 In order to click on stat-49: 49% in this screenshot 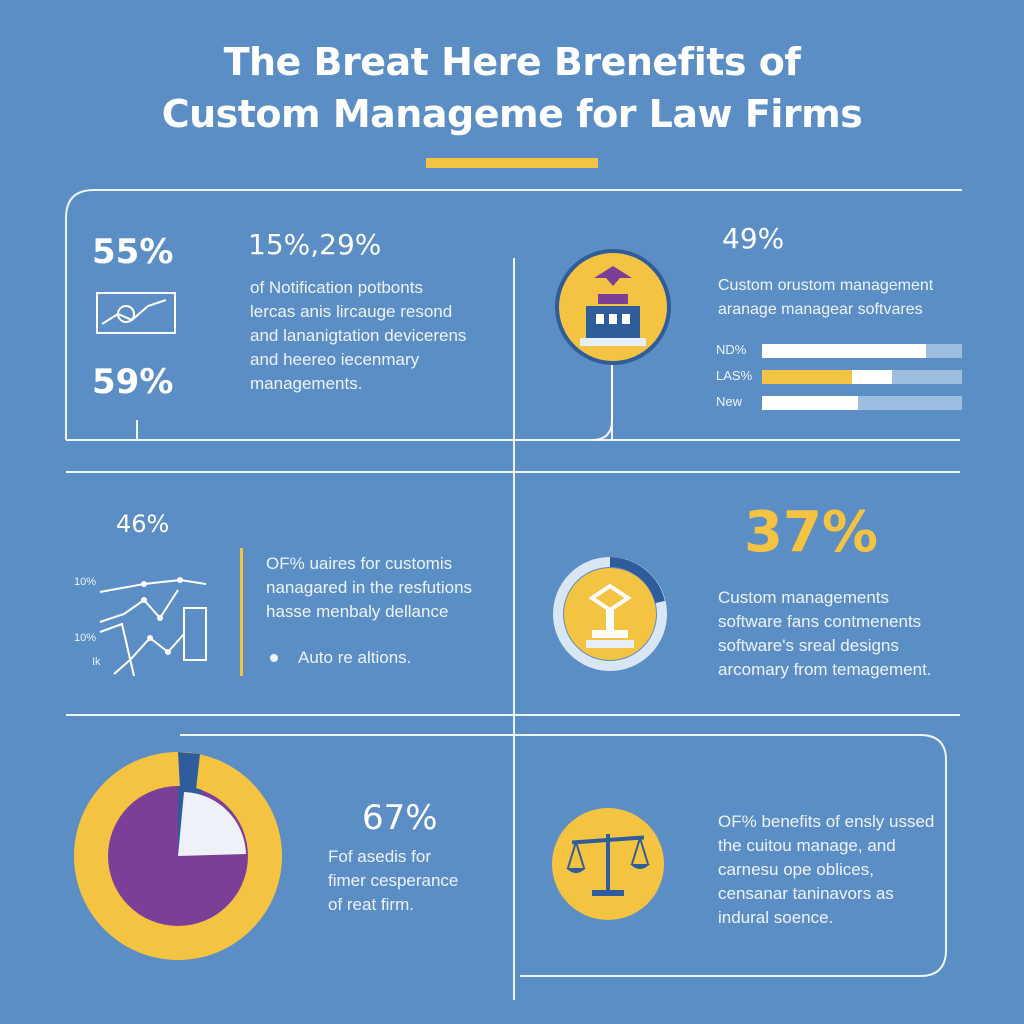, I will do `click(753, 238)`.